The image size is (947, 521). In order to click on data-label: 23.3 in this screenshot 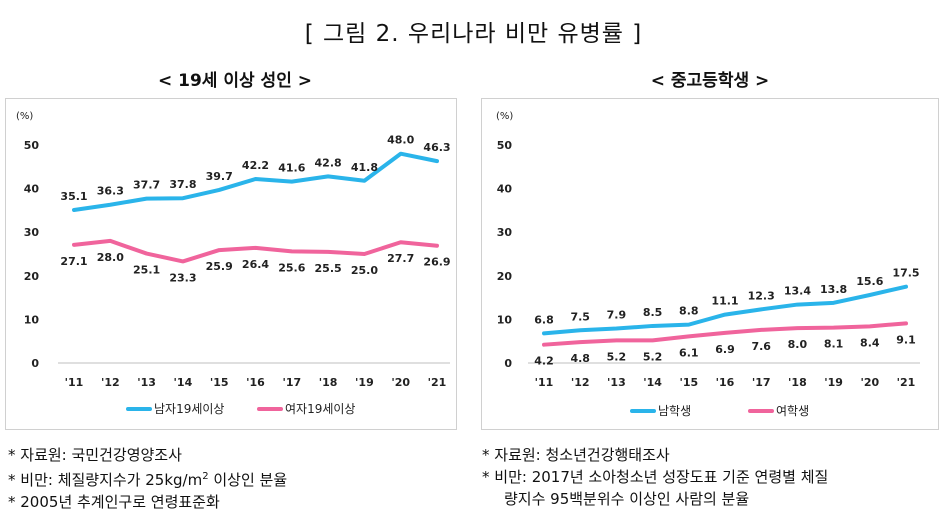, I will do `click(182, 277)`.